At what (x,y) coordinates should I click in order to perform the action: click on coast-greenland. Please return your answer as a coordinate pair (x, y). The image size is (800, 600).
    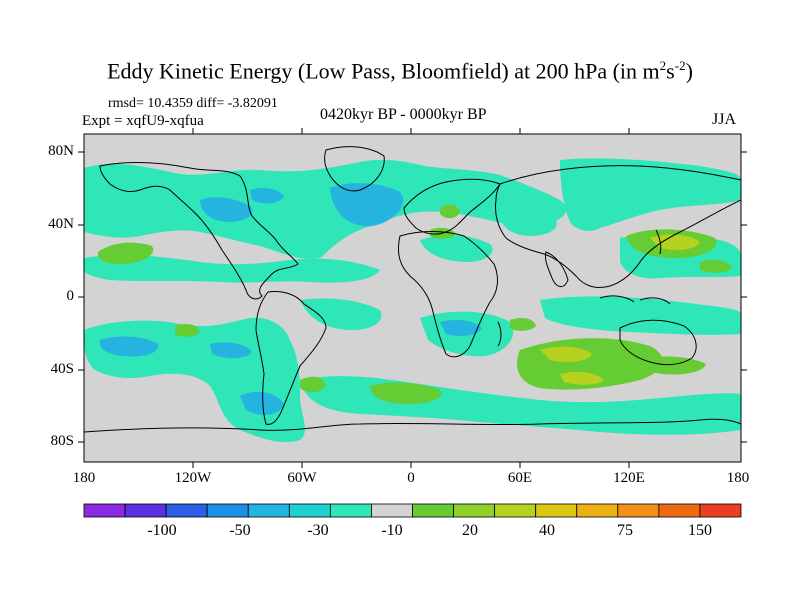
    Looking at the image, I should click on (354, 169).